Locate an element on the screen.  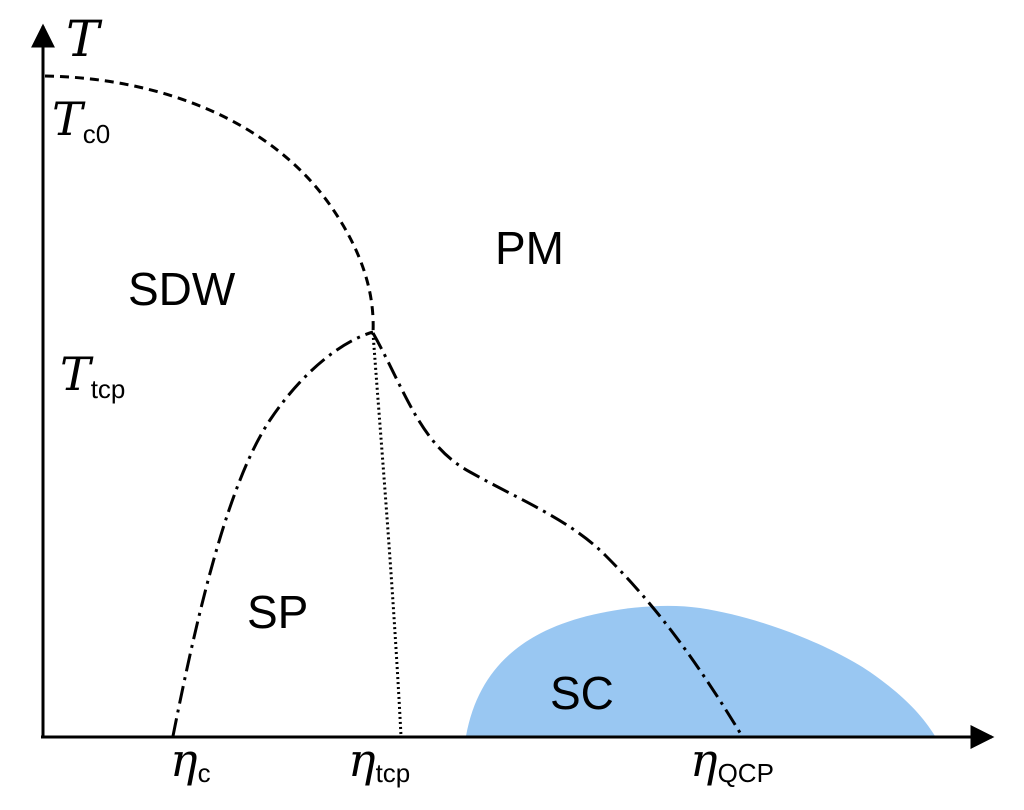
sp-left-boundary-line is located at coordinates (272, 533).